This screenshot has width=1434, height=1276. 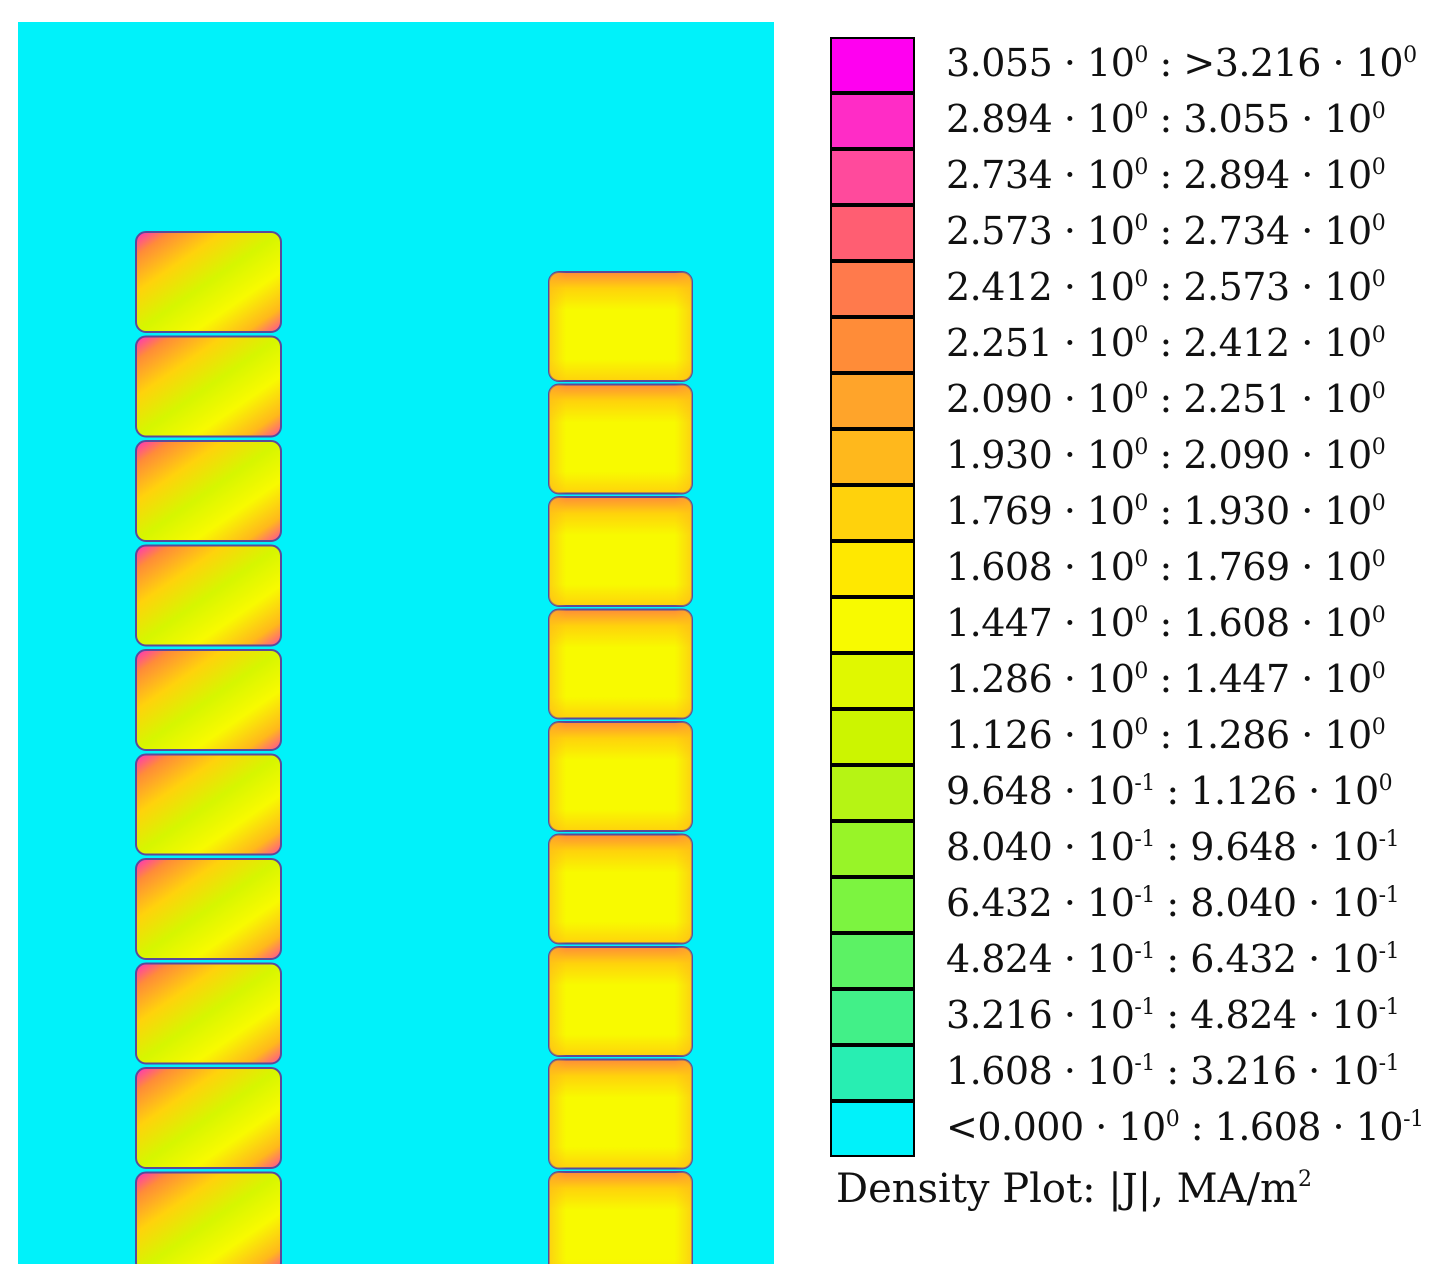 What do you see at coordinates (1166, 623) in the screenshot?
I see `legend-label: 1.447 · 100 : 1.608 · 100` at bounding box center [1166, 623].